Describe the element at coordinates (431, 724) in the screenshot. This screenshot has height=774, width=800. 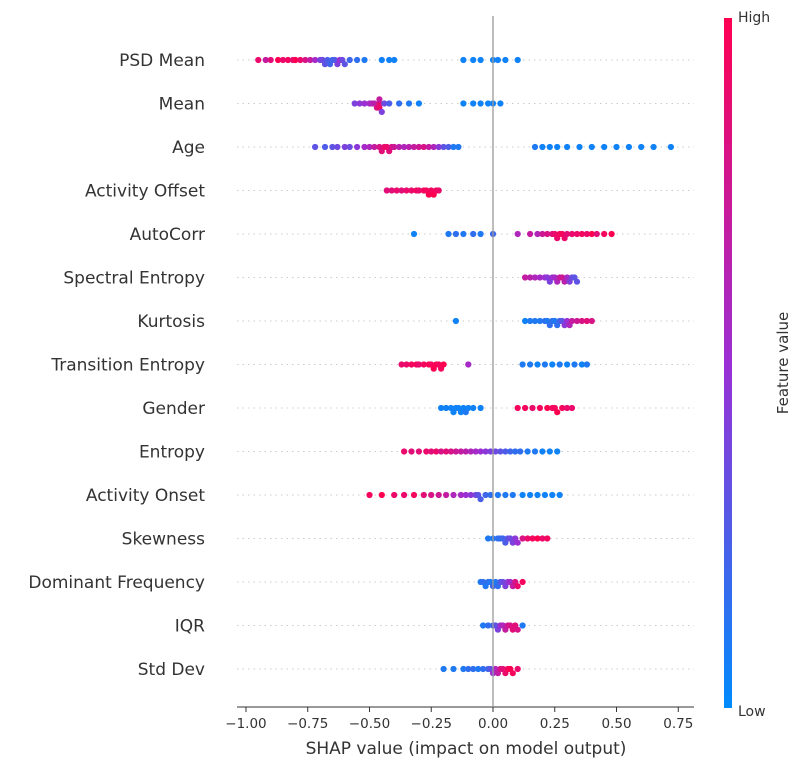
I see `x-tick-label: −0.25` at that location.